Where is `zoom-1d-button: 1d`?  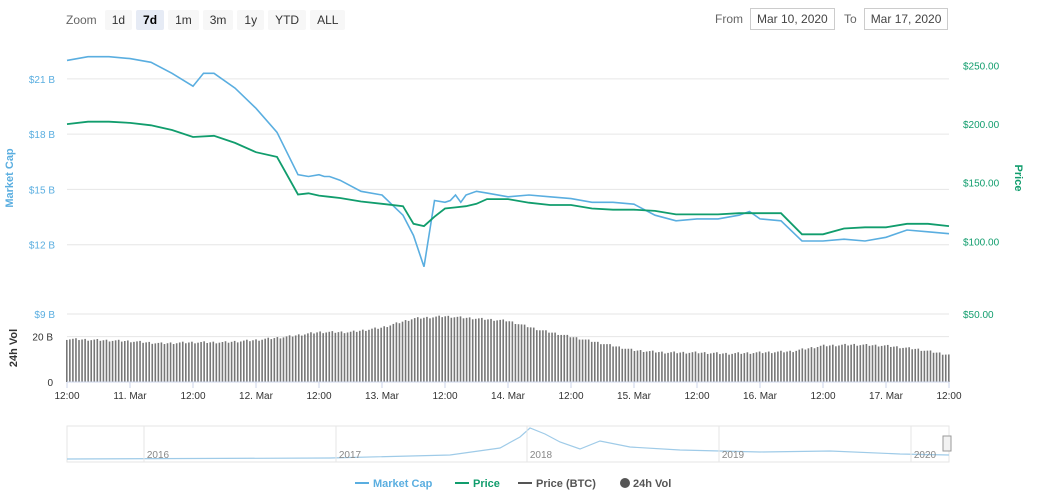 zoom-1d-button: 1d is located at coordinates (118, 20).